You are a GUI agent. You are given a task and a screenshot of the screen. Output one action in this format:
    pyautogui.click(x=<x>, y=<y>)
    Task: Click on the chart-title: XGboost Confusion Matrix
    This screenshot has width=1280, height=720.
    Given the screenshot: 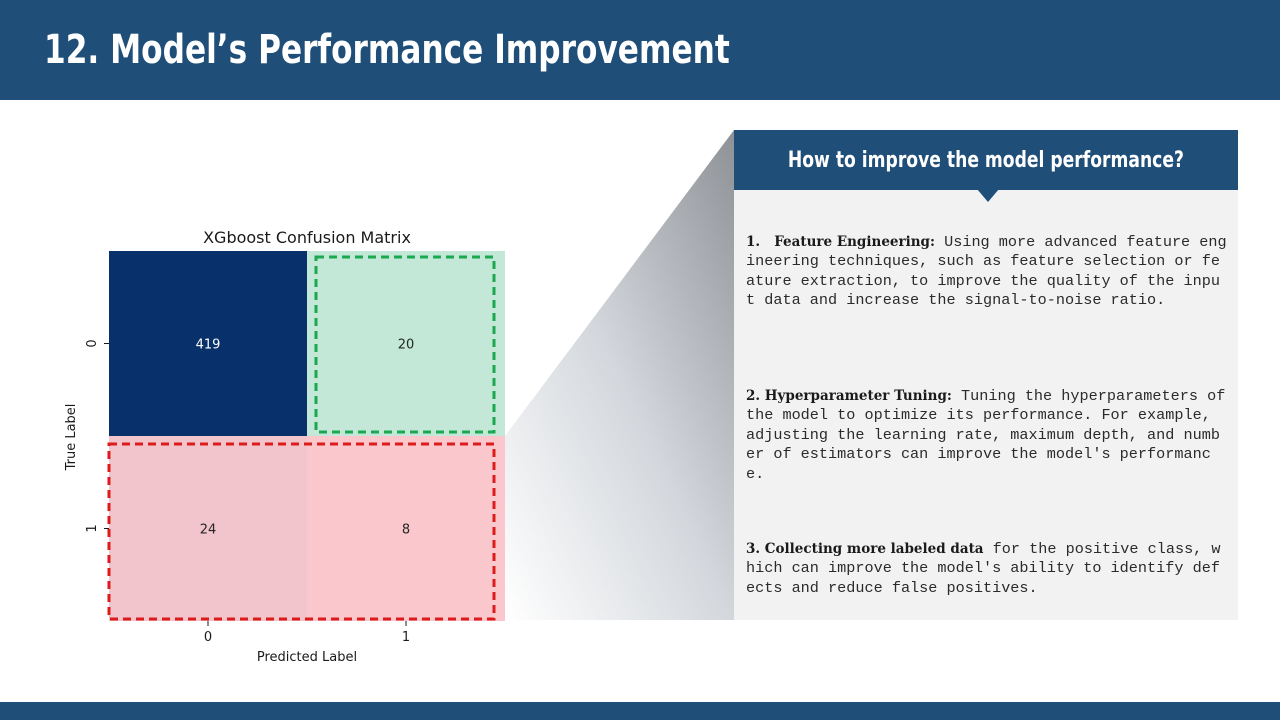 What is the action you would take?
    pyautogui.click(x=307, y=237)
    